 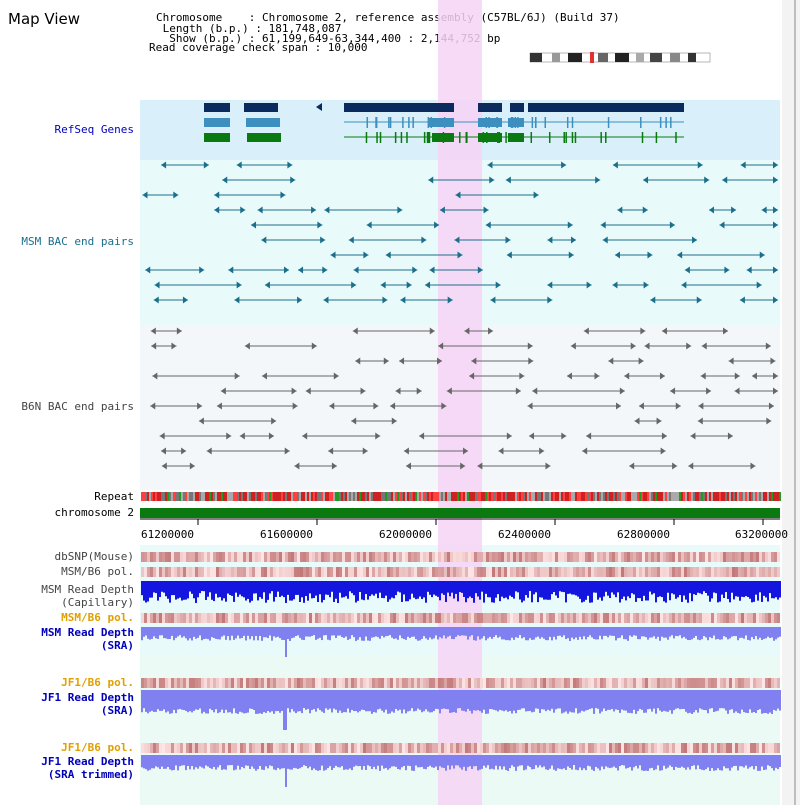 What do you see at coordinates (444, 123) in the screenshot?
I see `refseq-genes` at bounding box center [444, 123].